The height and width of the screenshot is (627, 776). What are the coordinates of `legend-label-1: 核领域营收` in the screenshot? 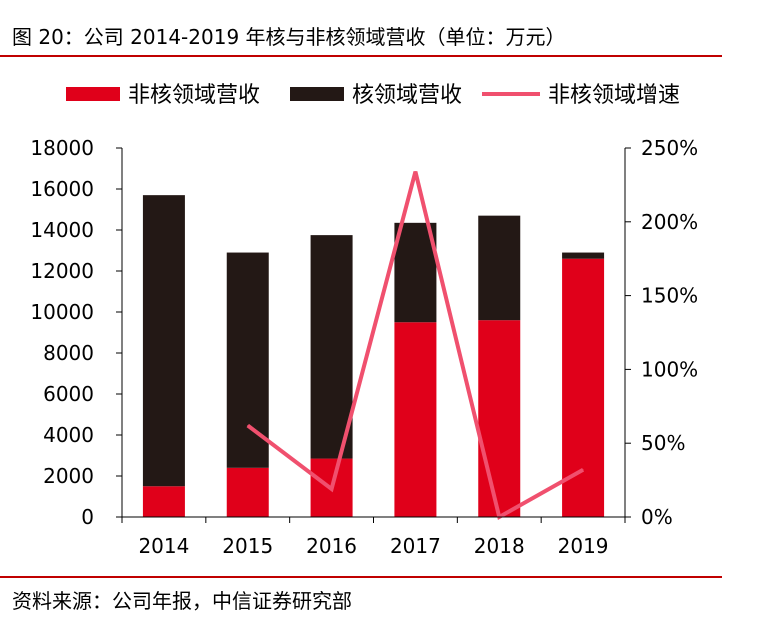 It's located at (407, 95).